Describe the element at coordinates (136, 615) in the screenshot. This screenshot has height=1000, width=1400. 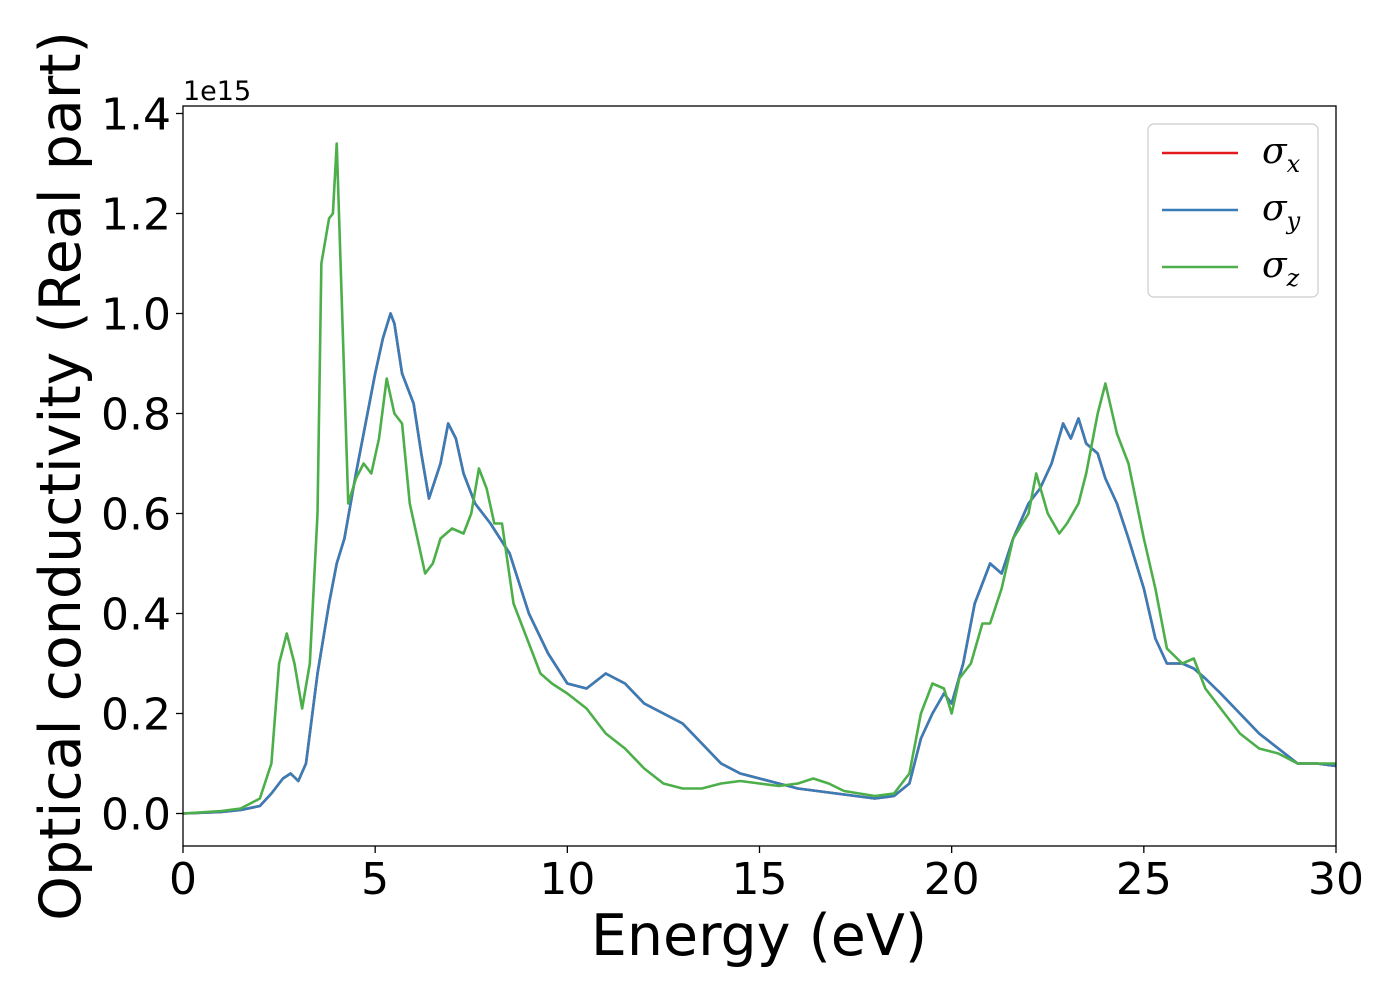
I see `y-tick-label: 0.4` at that location.